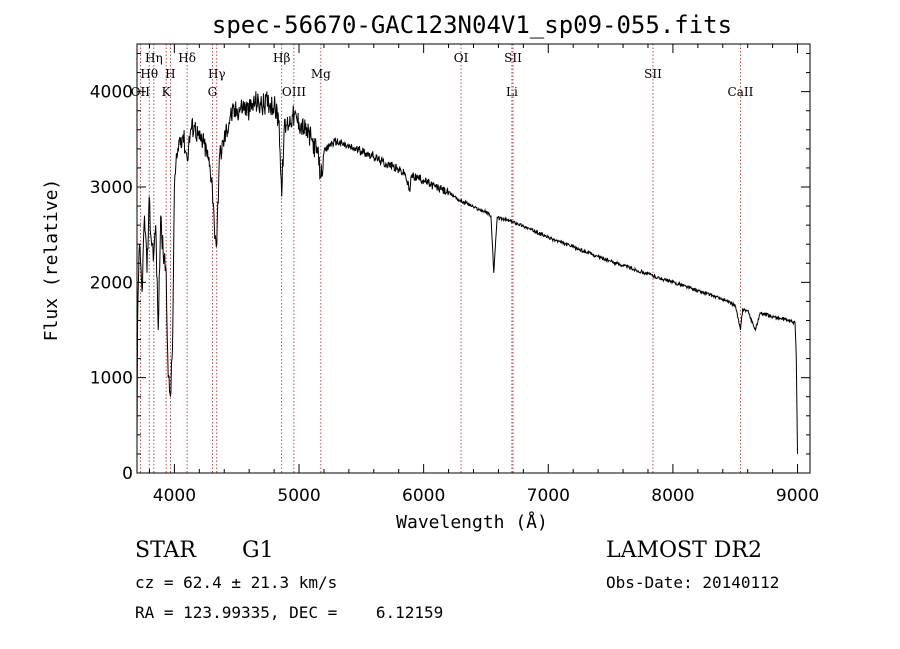  What do you see at coordinates (154, 58) in the screenshot?
I see `marker-label-0: Hη` at bounding box center [154, 58].